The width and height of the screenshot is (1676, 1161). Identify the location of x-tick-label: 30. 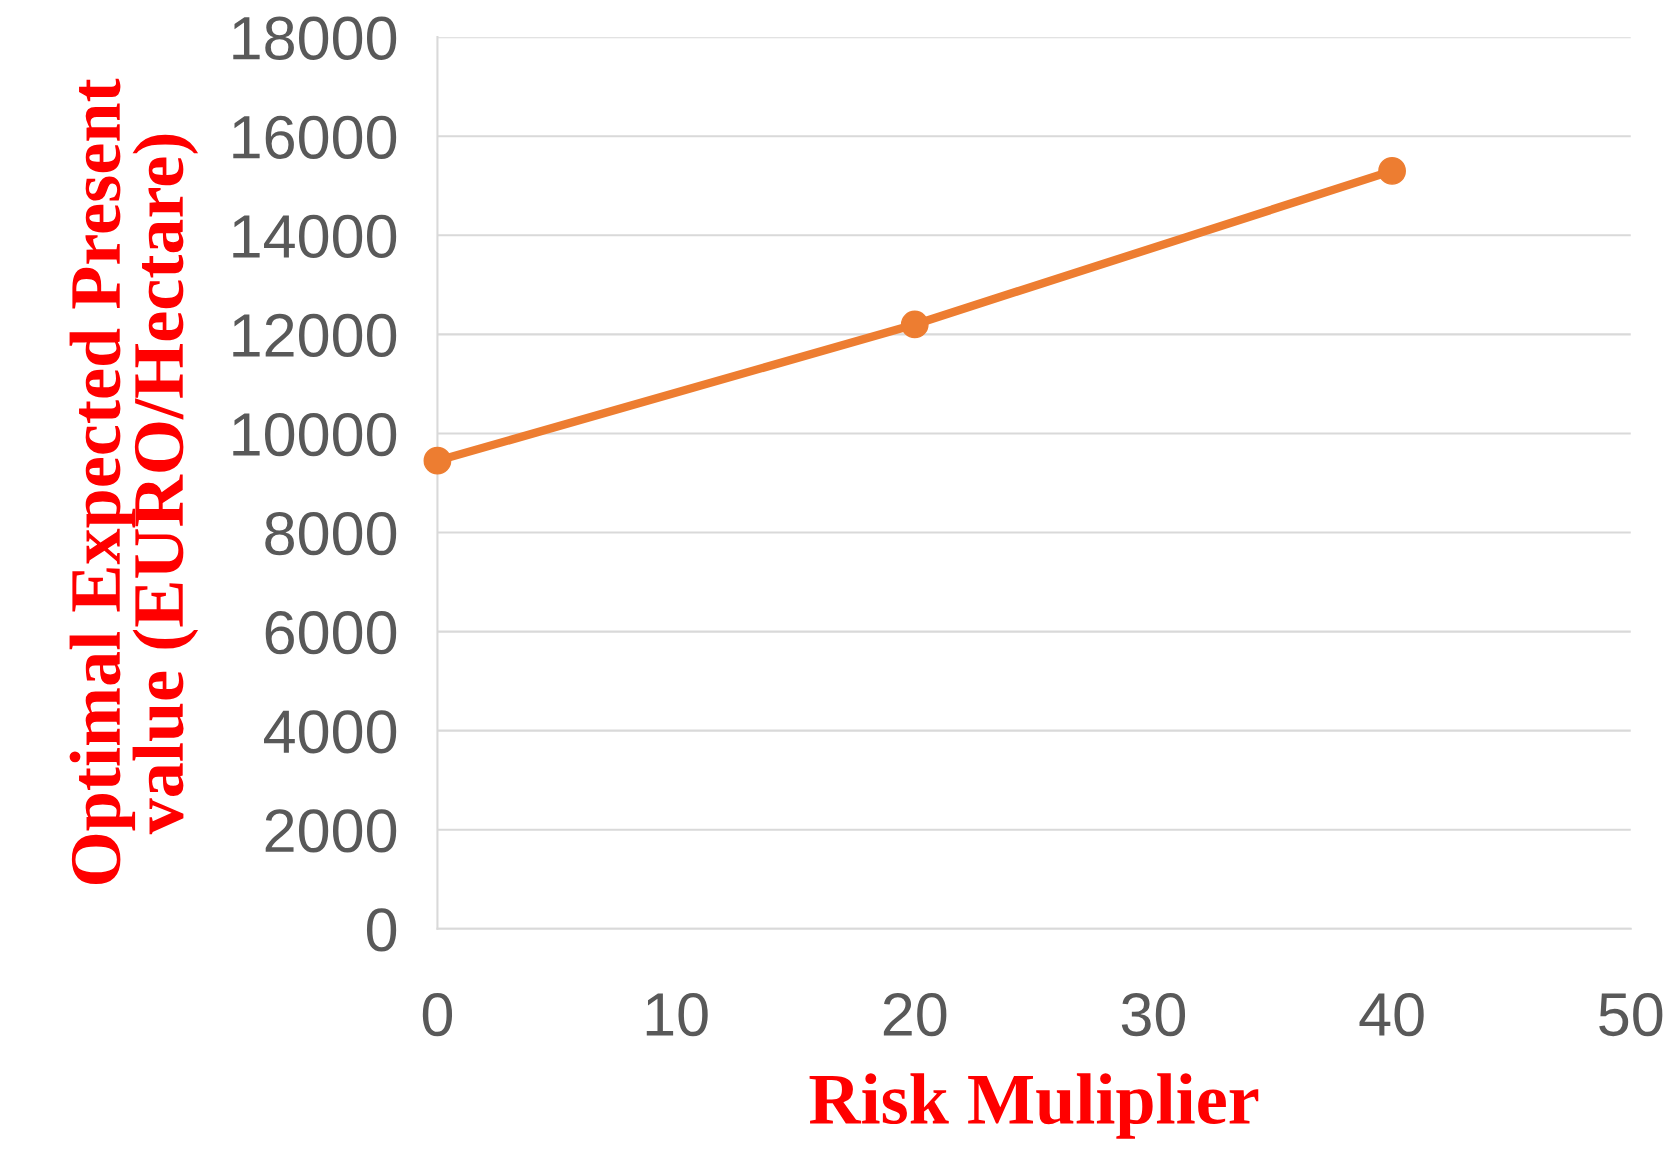
(1153, 1014).